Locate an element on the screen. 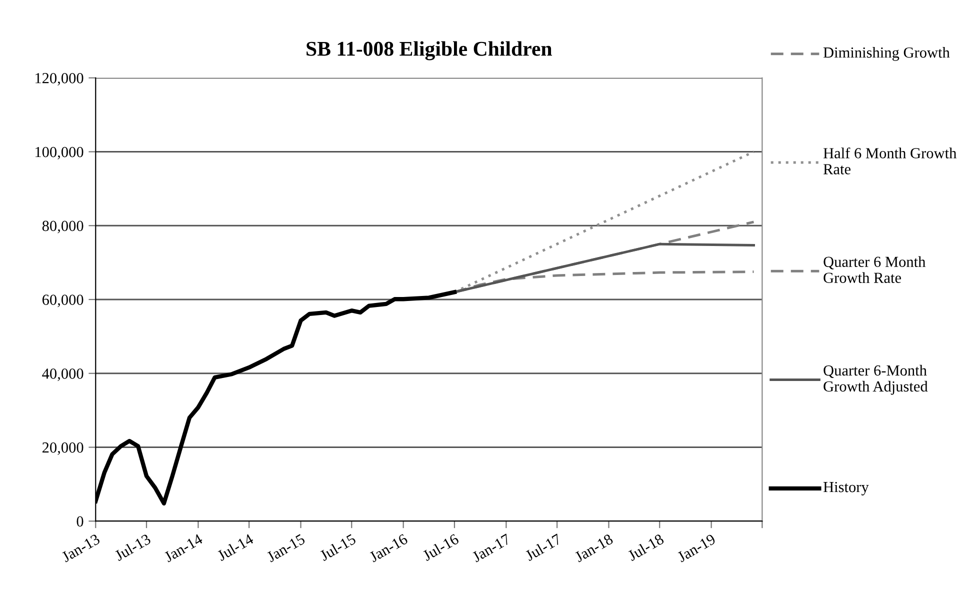 Image resolution: width=966 pixels, height=599 pixels. legend-label: Half 6 Month Growth Rate is located at coordinates (889, 160).